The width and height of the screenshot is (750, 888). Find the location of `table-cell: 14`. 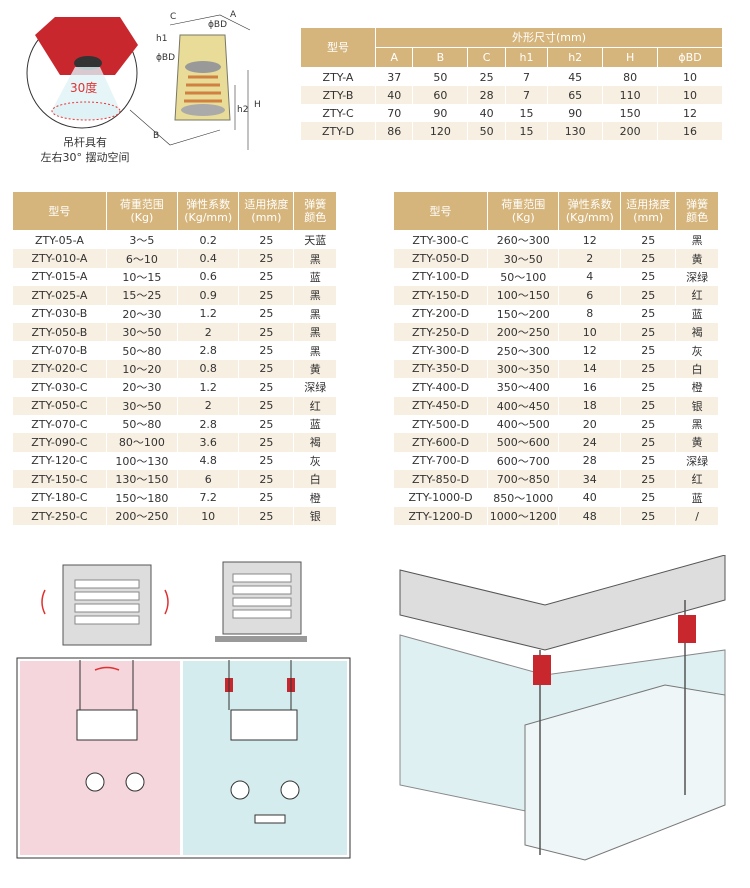

table-cell: 14 is located at coordinates (589, 369).